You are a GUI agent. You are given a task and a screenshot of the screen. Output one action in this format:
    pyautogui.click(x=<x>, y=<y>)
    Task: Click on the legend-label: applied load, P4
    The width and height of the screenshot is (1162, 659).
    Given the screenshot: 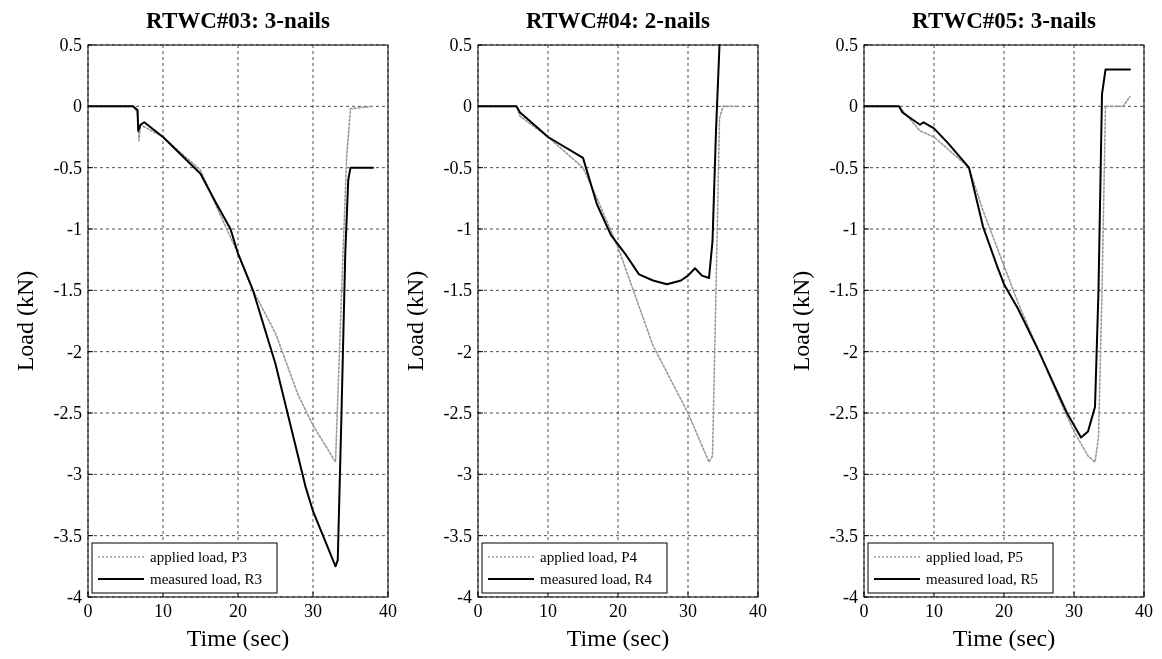 What is the action you would take?
    pyautogui.click(x=589, y=557)
    